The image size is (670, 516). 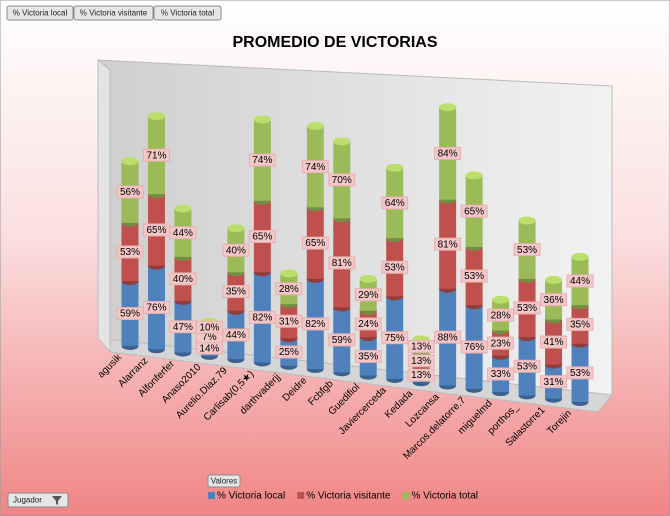 I want to click on values-button: Valores, so click(x=224, y=481).